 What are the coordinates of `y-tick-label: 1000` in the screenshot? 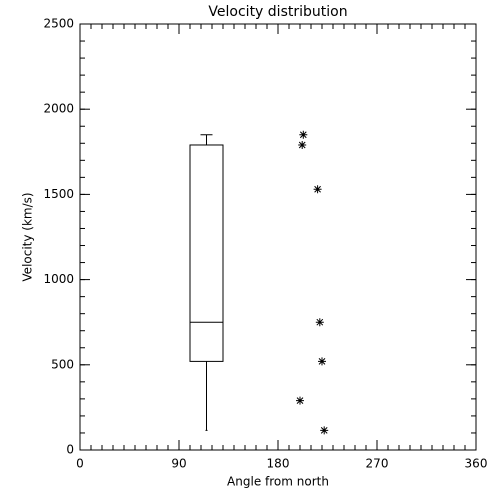 It's located at (58, 279).